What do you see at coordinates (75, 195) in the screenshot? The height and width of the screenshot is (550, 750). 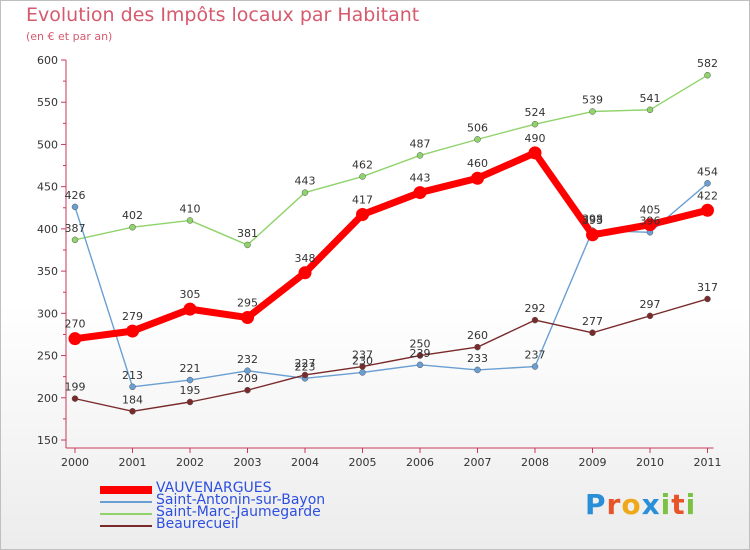 I see `data-label: 426` at bounding box center [75, 195].